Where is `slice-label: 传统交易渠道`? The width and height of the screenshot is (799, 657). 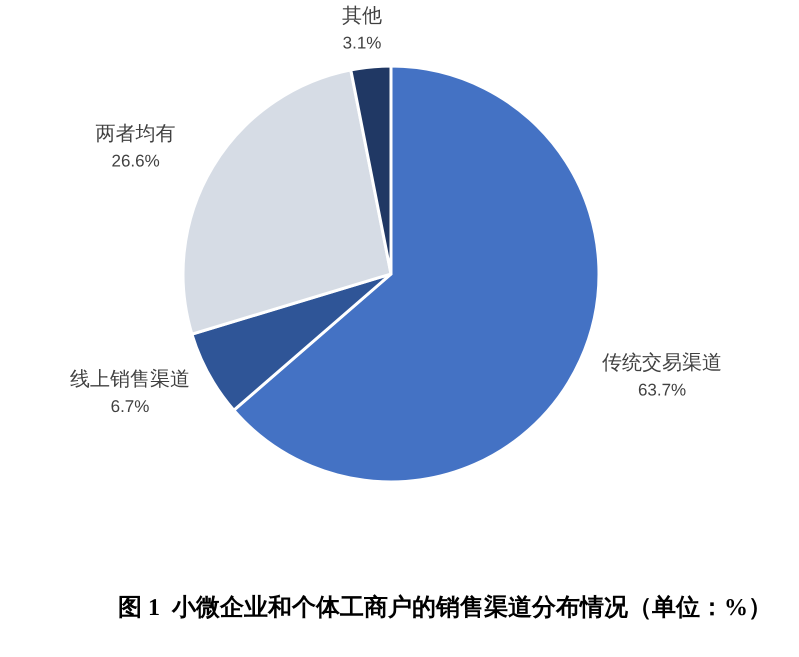 slice-label: 传统交易渠道 is located at coordinates (662, 362).